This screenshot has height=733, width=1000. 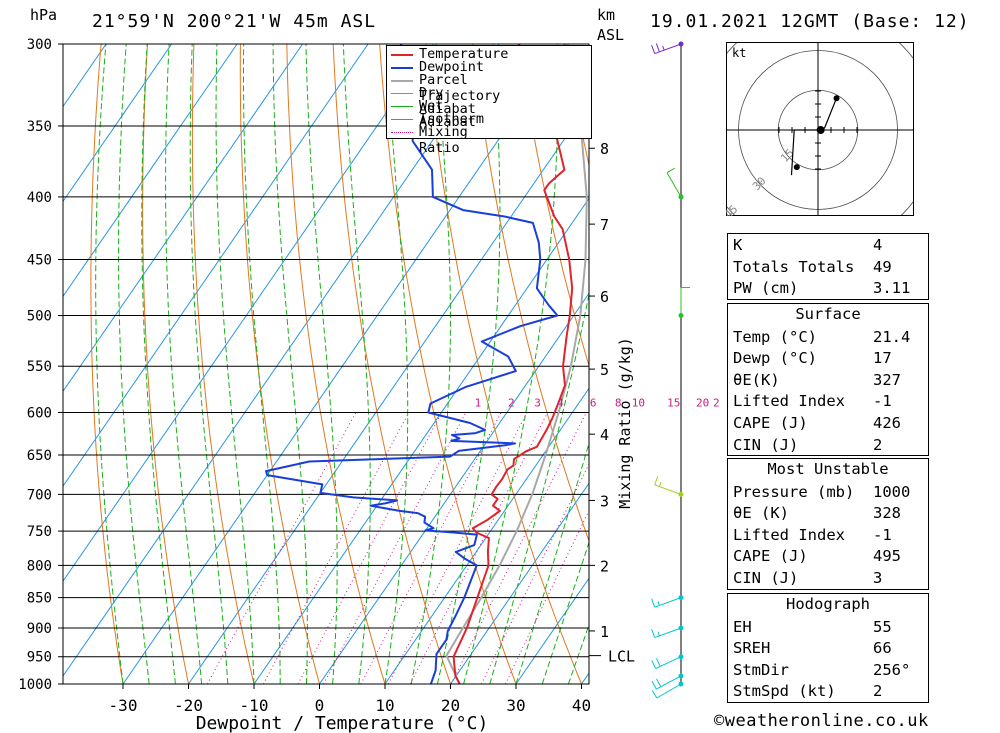 What do you see at coordinates (882, 401) in the screenshot?
I see `stat-value: -1` at bounding box center [882, 401].